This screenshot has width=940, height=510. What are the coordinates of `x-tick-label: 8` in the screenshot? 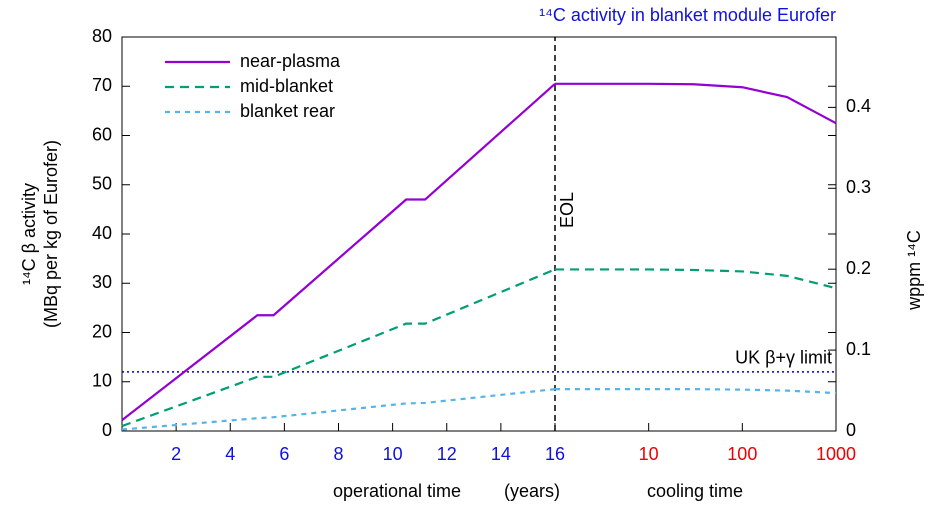 It's located at (338, 454).